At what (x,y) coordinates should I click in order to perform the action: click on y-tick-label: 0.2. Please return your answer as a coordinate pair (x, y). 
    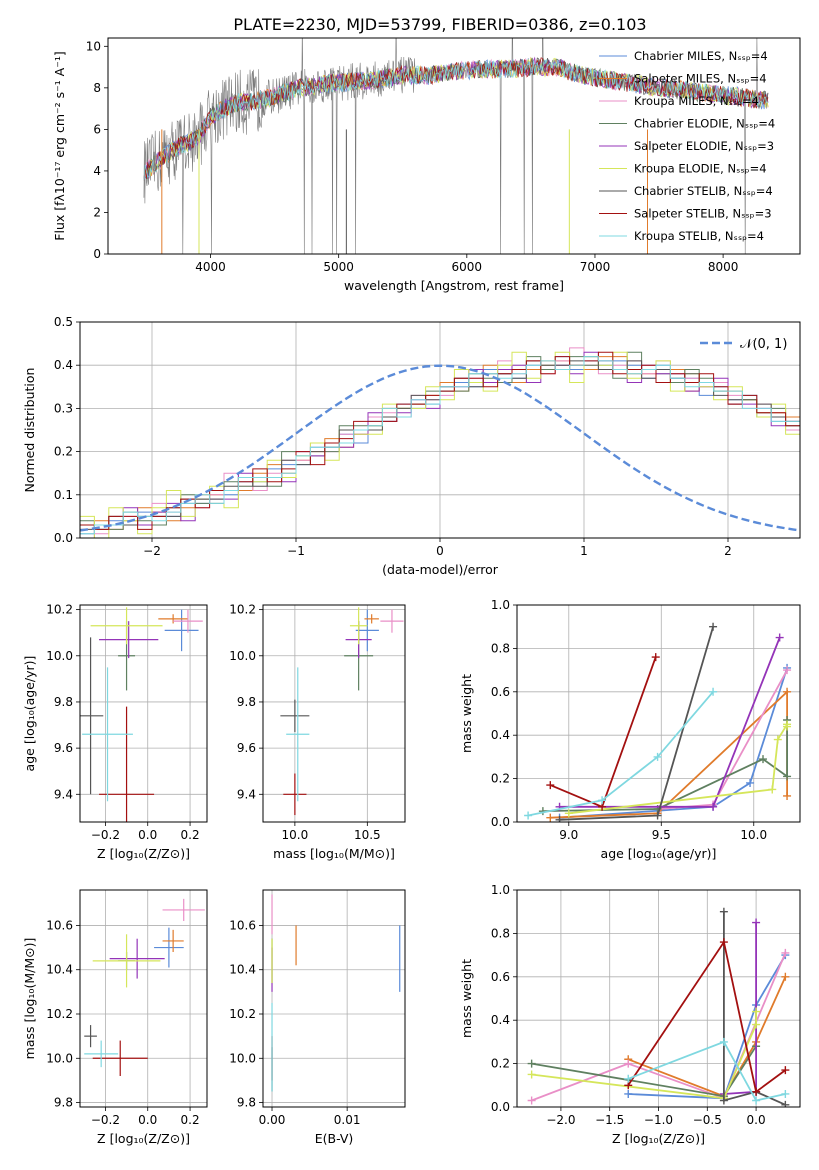
    Looking at the image, I should click on (63, 452).